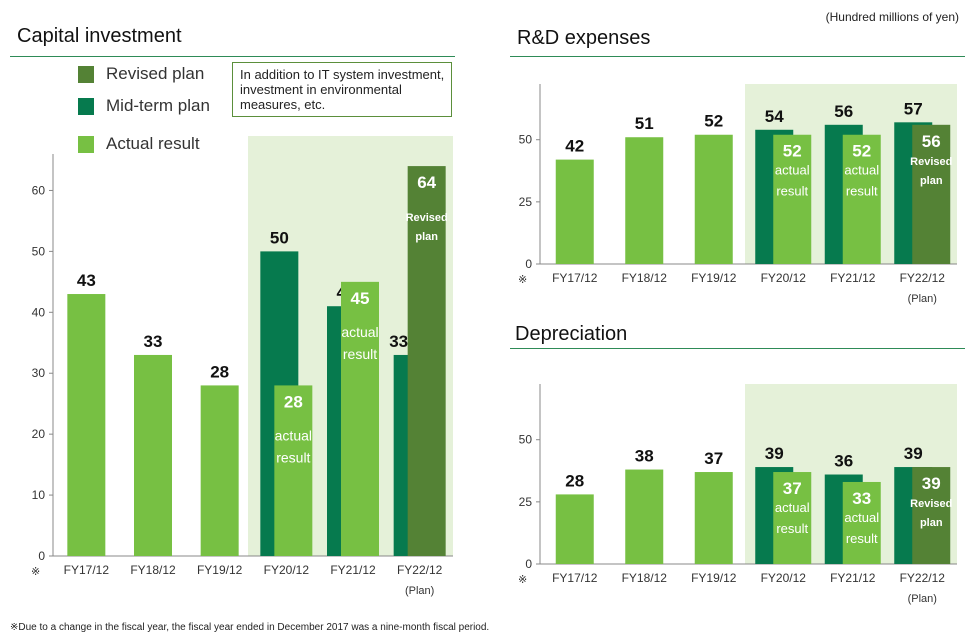 The image size is (973, 637). What do you see at coordinates (426, 361) in the screenshot?
I see `capex-bar-revised` at bounding box center [426, 361].